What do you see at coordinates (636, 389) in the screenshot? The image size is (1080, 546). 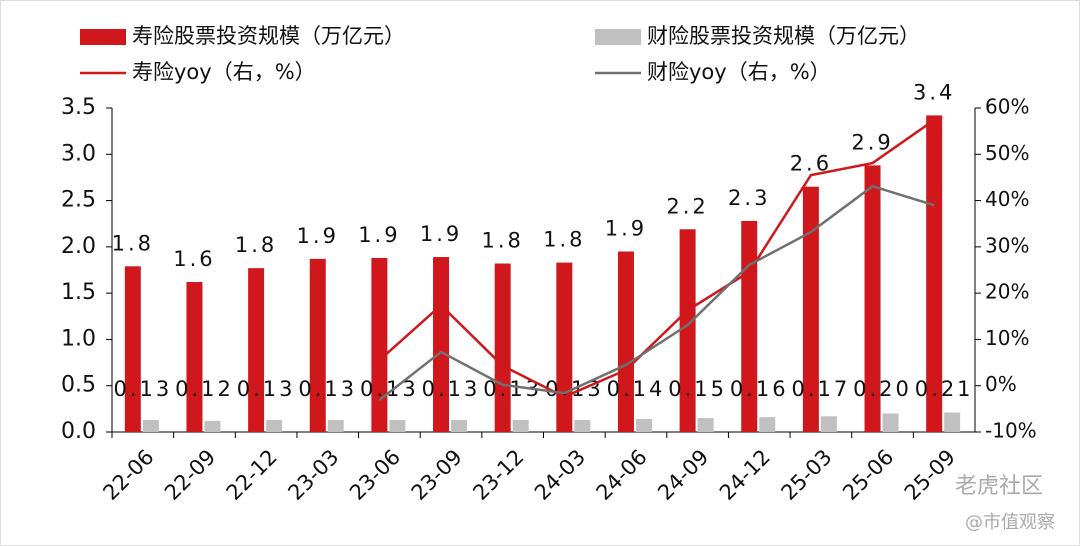 I see `value-label: 0.14` at bounding box center [636, 389].